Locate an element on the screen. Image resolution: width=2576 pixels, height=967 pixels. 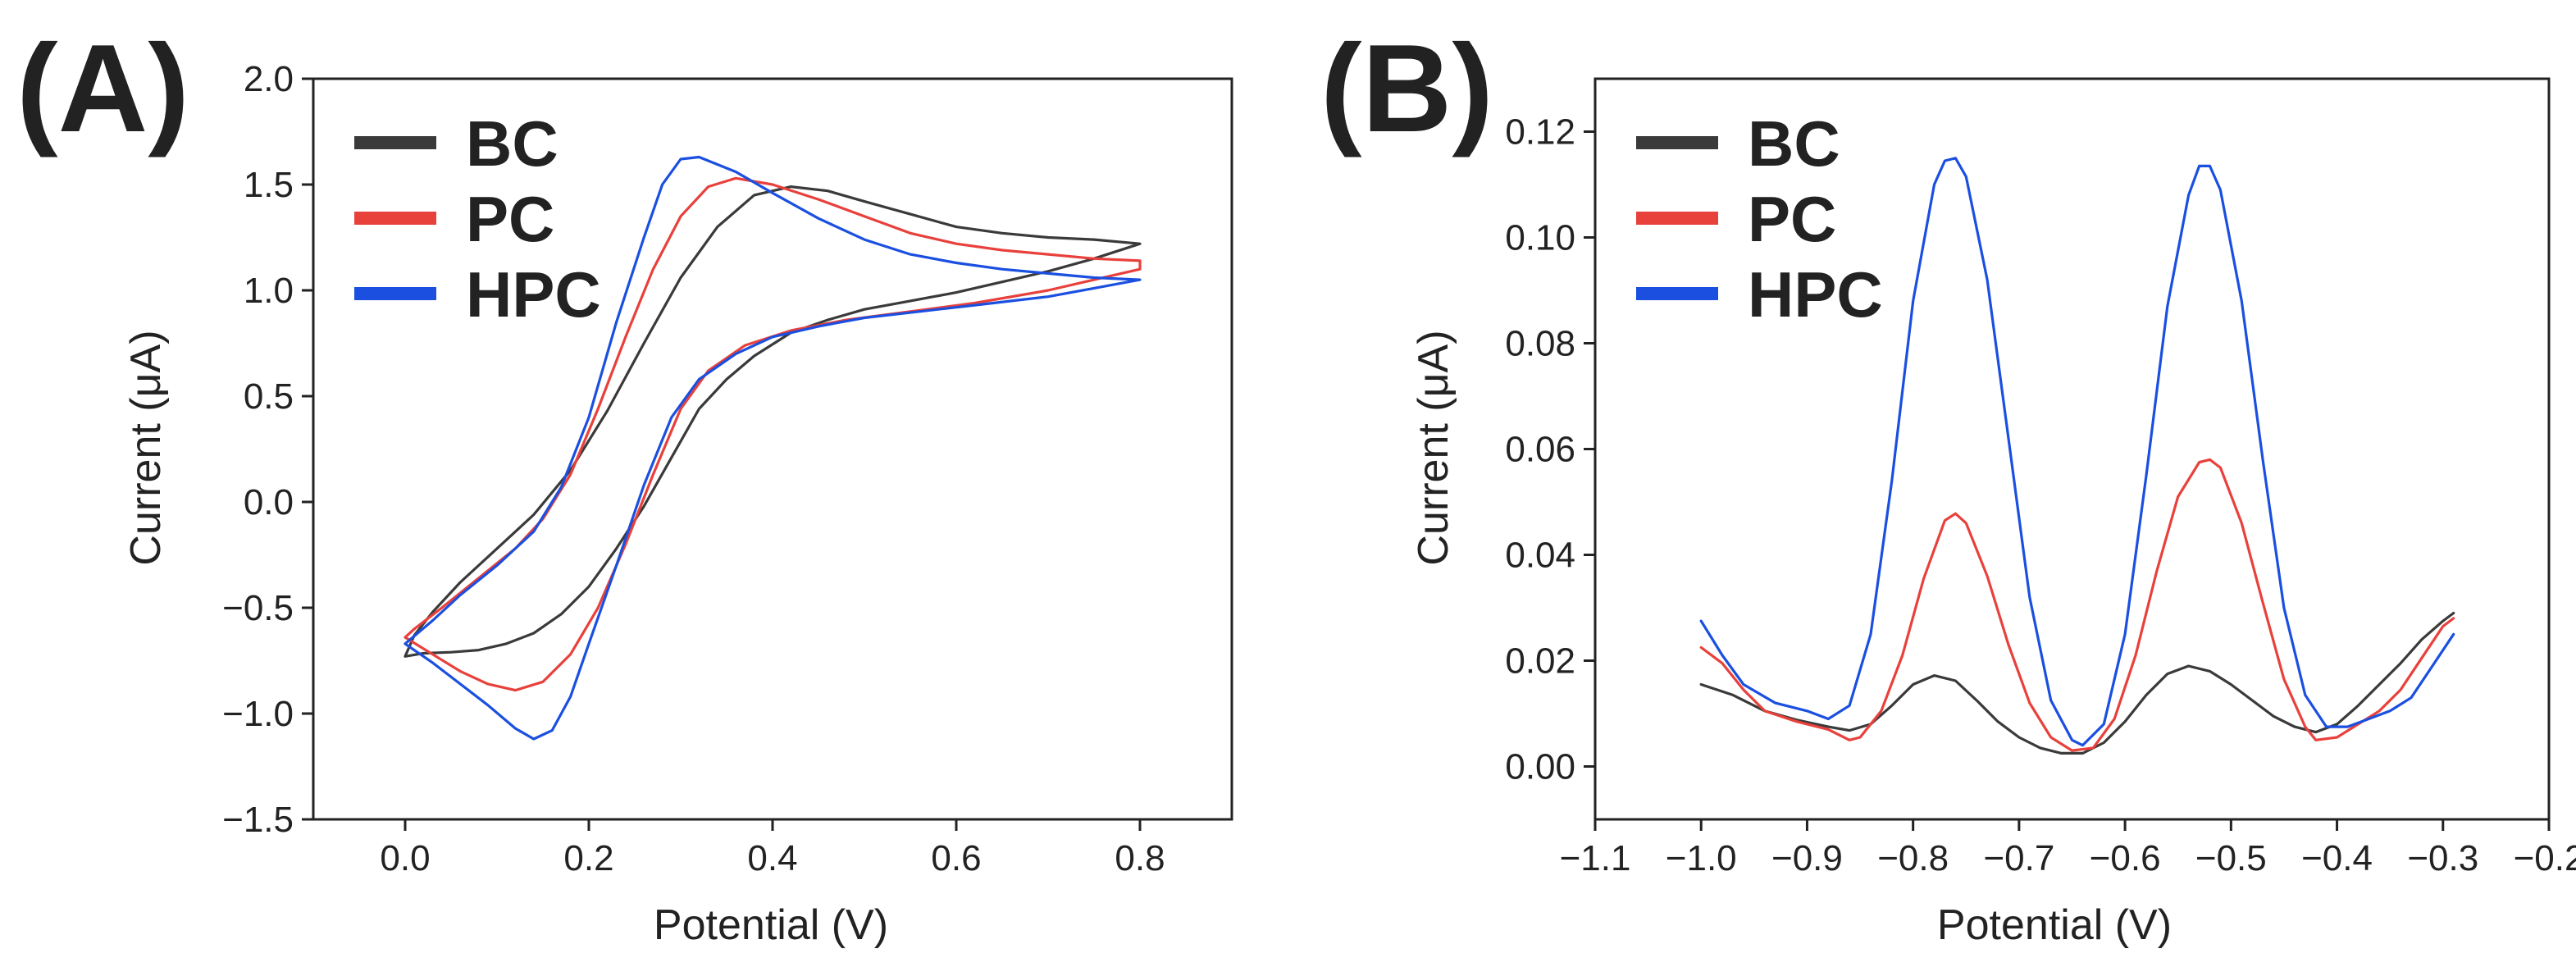
panel-b-series-bc-line is located at coordinates (2077, 683).